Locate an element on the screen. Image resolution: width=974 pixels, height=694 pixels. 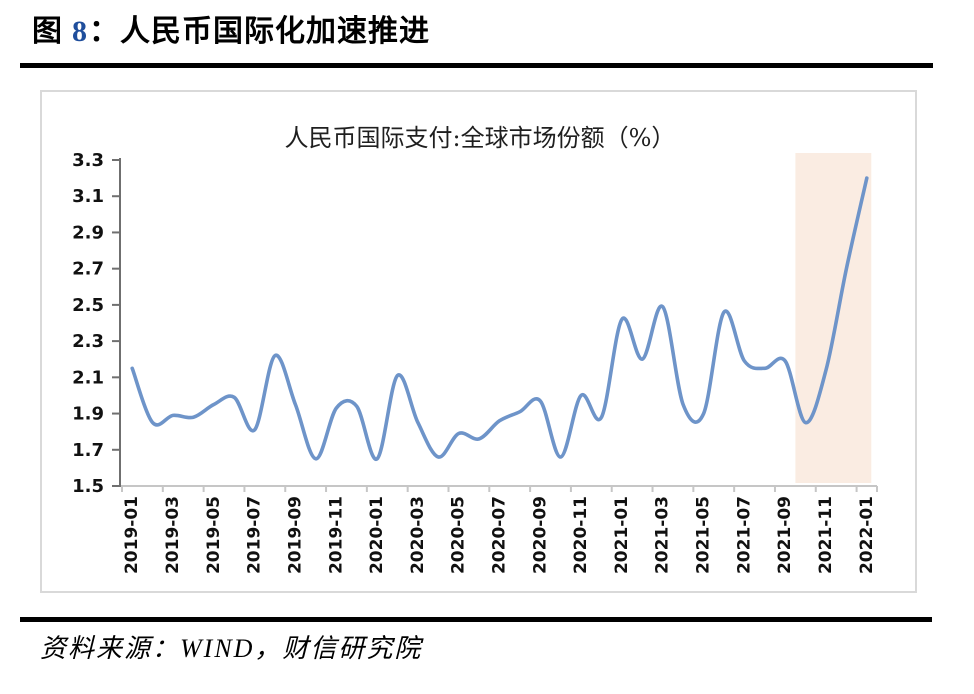
x-tick-label: 2021-03 is located at coordinates (663, 535).